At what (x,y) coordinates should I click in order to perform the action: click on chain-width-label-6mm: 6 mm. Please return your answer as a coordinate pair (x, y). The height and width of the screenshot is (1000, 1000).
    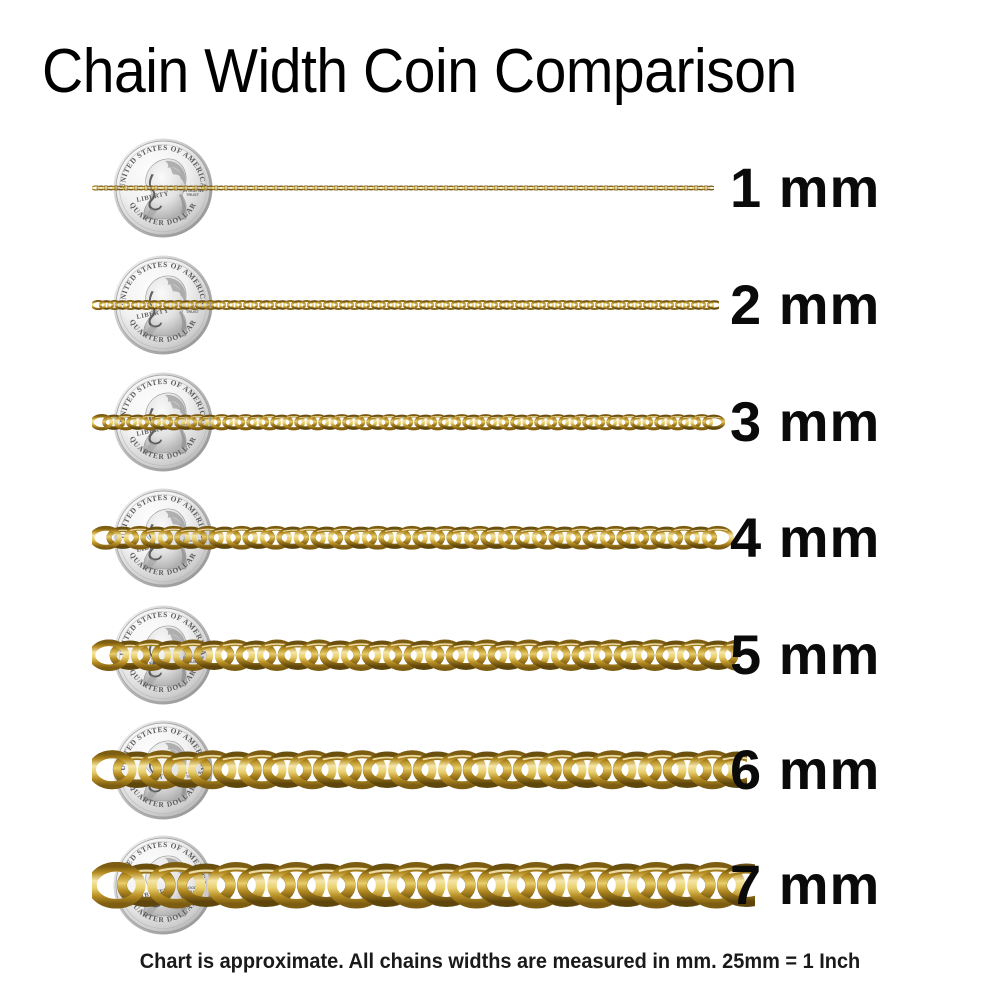
    Looking at the image, I should click on (805, 769).